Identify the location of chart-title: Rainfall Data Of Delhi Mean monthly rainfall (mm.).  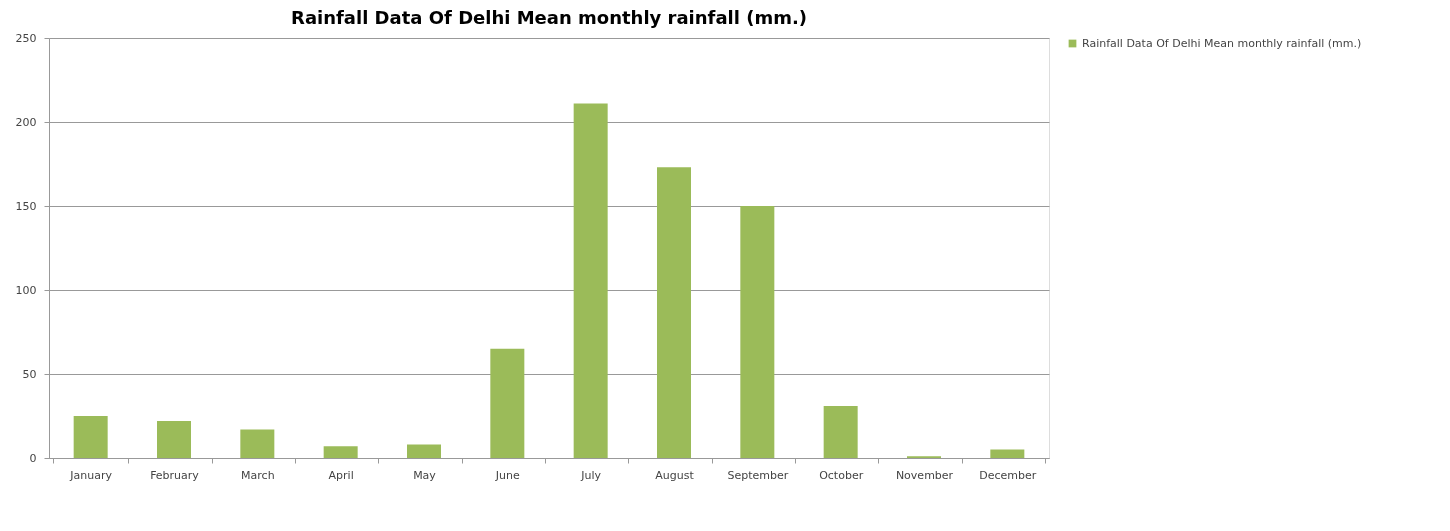
(549, 17).